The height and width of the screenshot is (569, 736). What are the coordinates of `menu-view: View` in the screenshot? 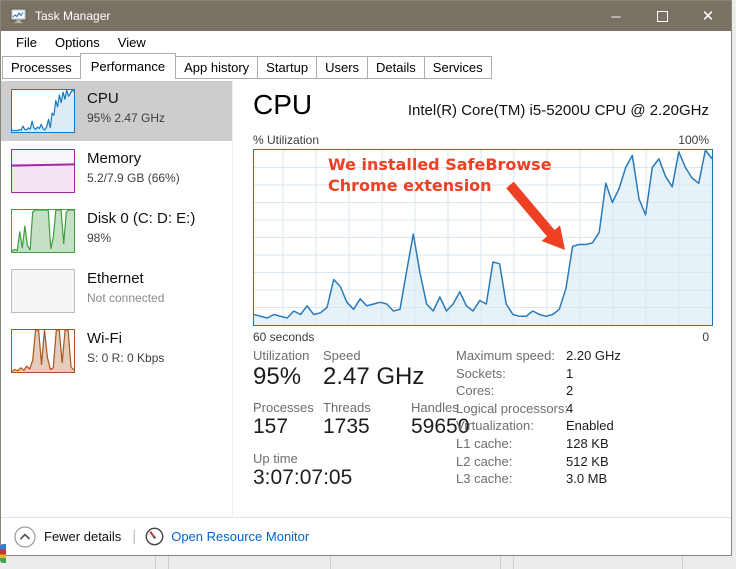 It's located at (131, 42).